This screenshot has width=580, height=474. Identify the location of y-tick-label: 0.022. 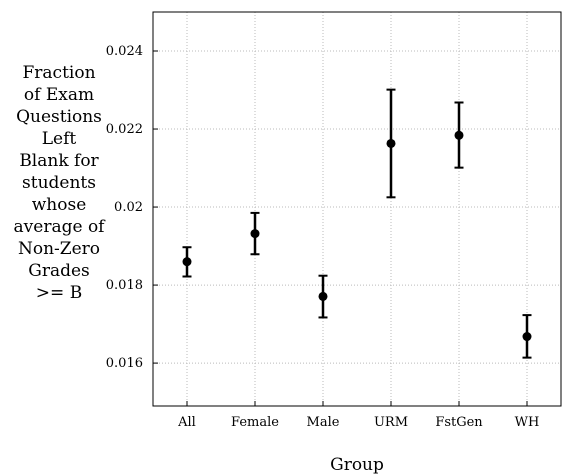
(124, 129).